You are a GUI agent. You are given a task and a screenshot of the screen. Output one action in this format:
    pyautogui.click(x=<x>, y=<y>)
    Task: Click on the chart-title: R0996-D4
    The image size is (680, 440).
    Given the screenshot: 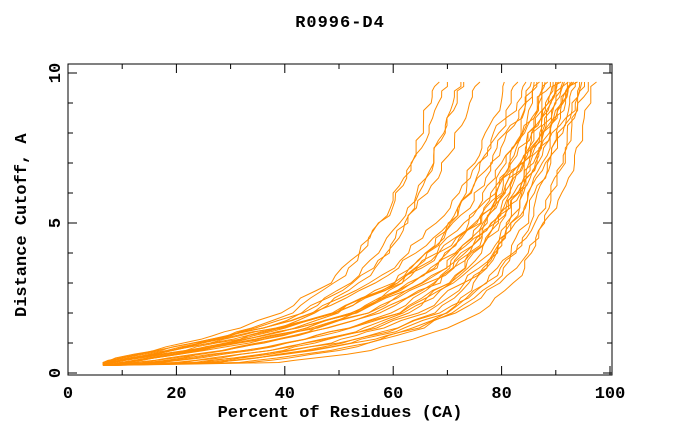 What is the action you would take?
    pyautogui.click(x=340, y=23)
    